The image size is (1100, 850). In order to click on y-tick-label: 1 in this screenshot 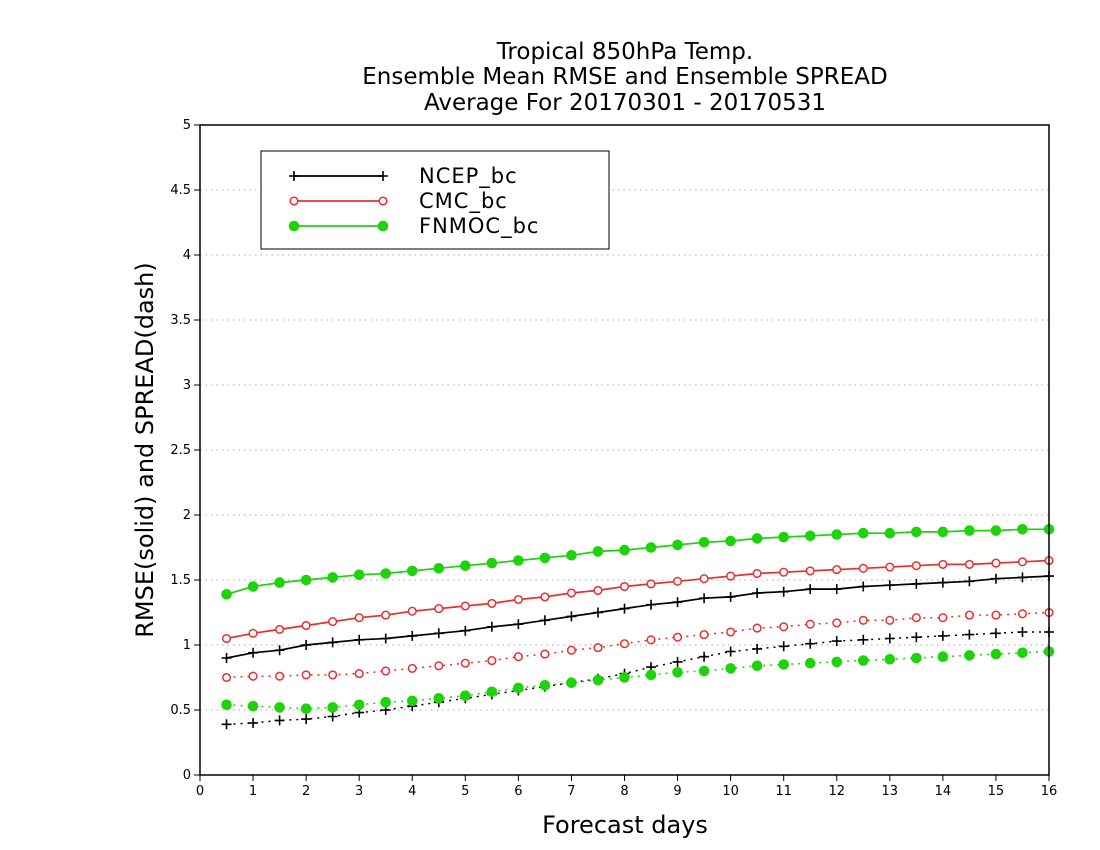, I will do `click(187, 645)`.